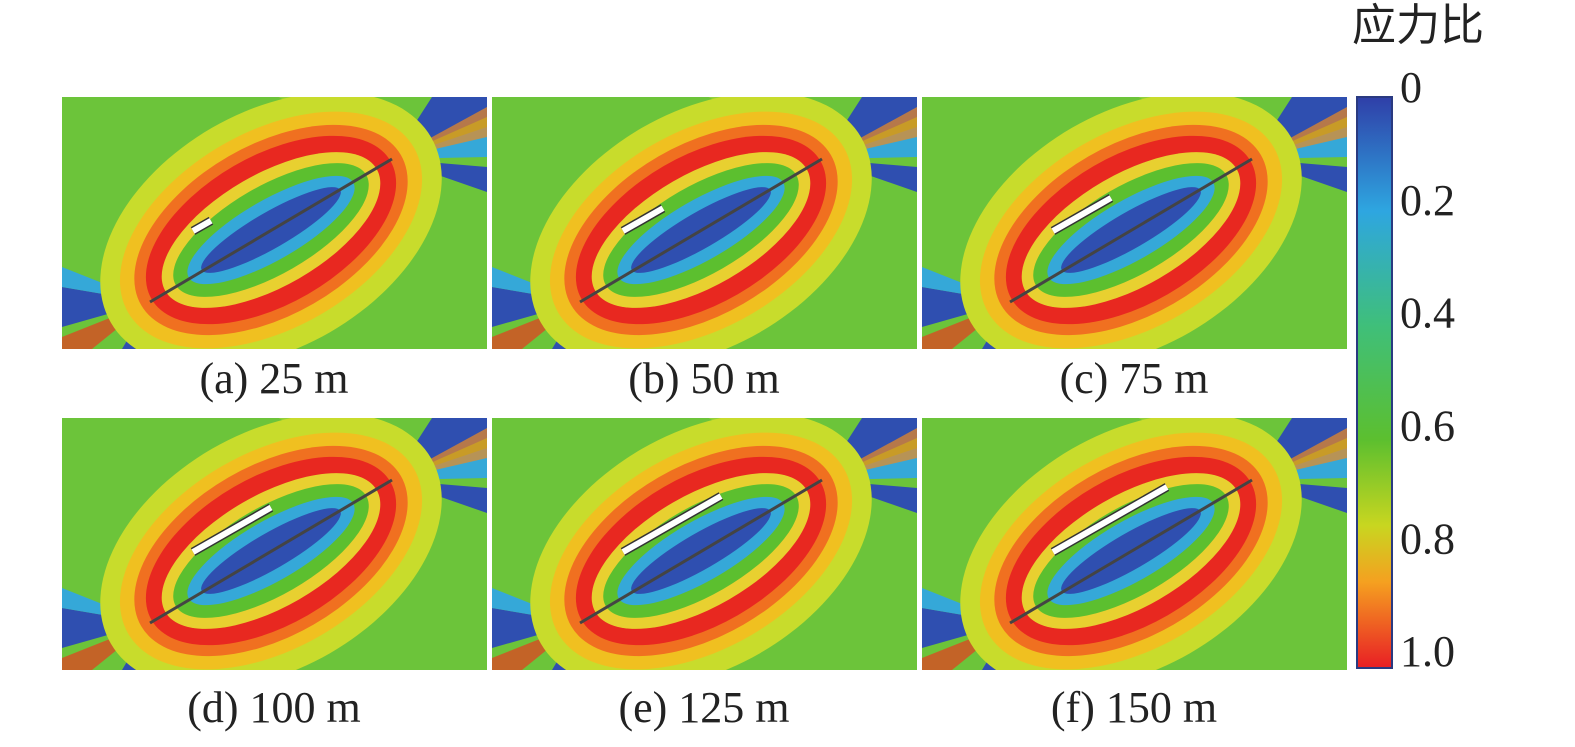 The height and width of the screenshot is (747, 1575). What do you see at coordinates (1427, 200) in the screenshot?
I see `colorbar-tick-label: 0.2` at bounding box center [1427, 200].